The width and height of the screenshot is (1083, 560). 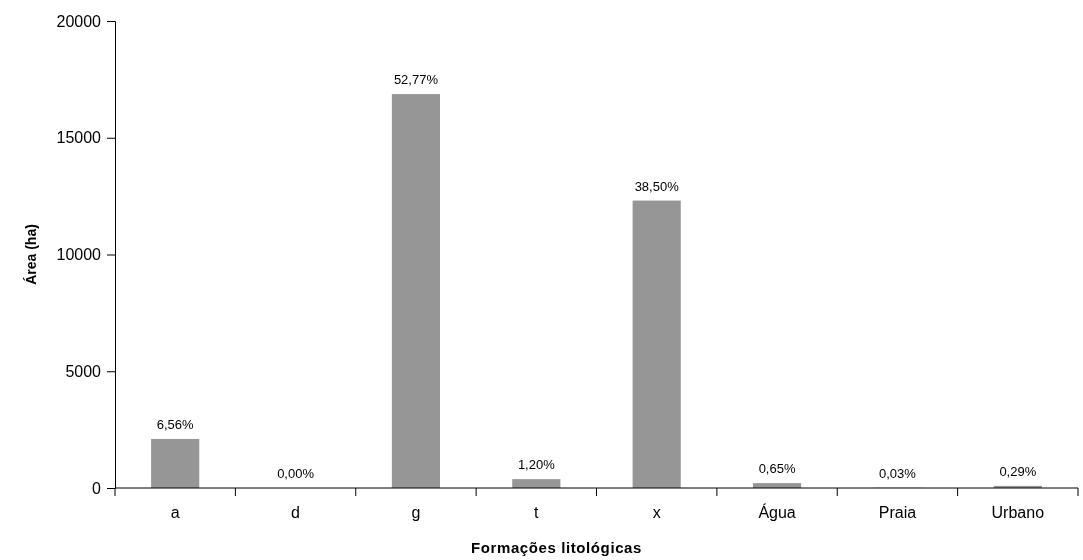 I want to click on annotation: 0,03%, so click(x=898, y=473).